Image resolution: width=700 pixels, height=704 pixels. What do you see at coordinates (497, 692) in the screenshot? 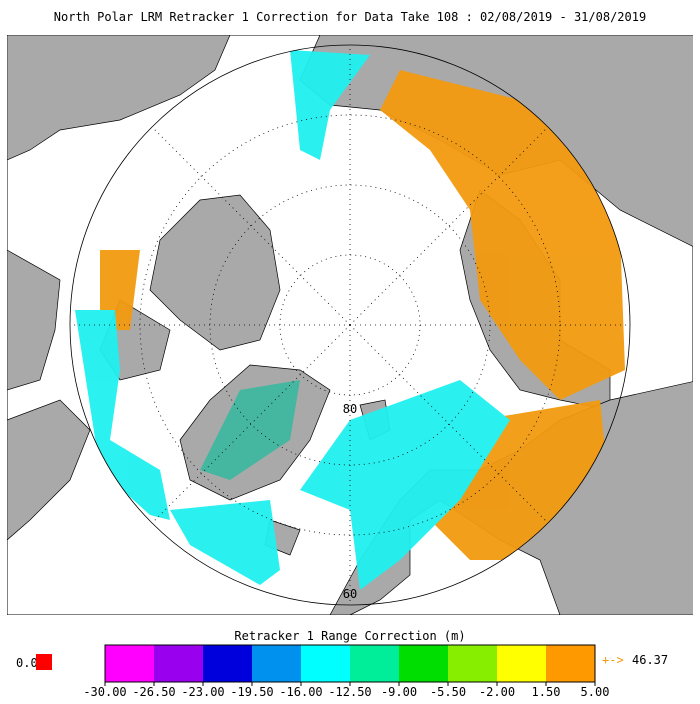
I see `colorbar-tick-label: -2.00` at bounding box center [497, 692].